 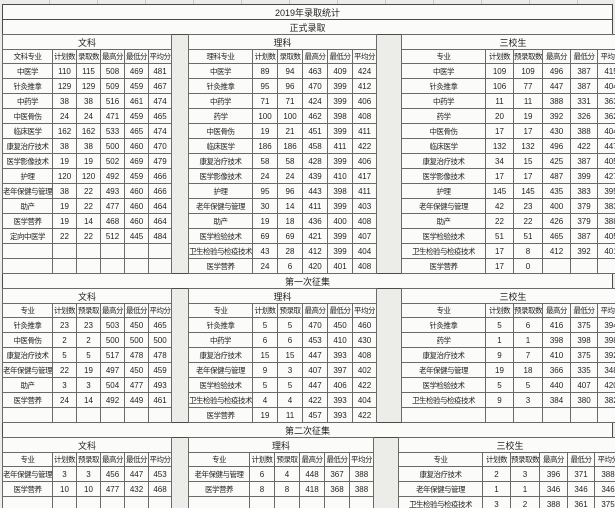 I want to click on column-header: 最低分, so click(x=136, y=56).